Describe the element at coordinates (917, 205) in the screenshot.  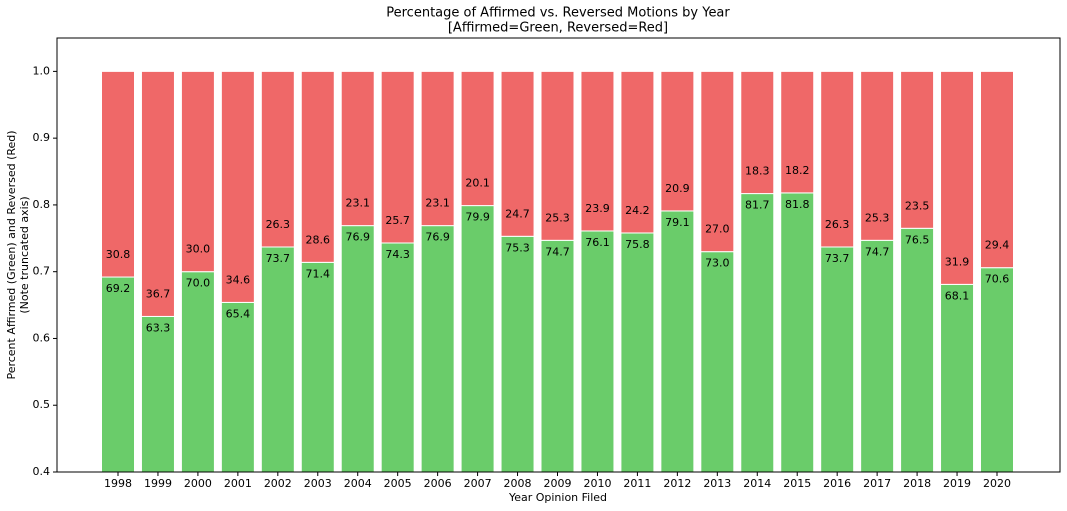
I see `data-label: 23.5` at that location.